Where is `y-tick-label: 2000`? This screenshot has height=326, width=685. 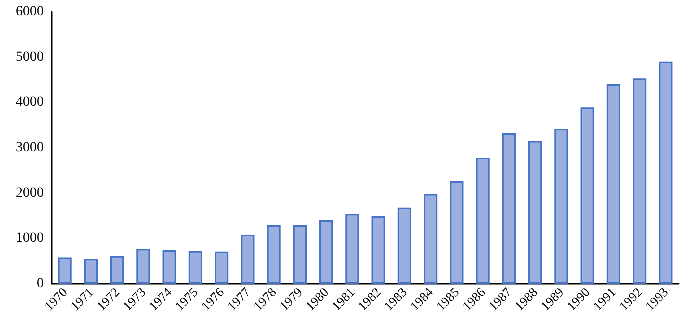
y-tick-label: 2000 is located at coordinates (30, 193).